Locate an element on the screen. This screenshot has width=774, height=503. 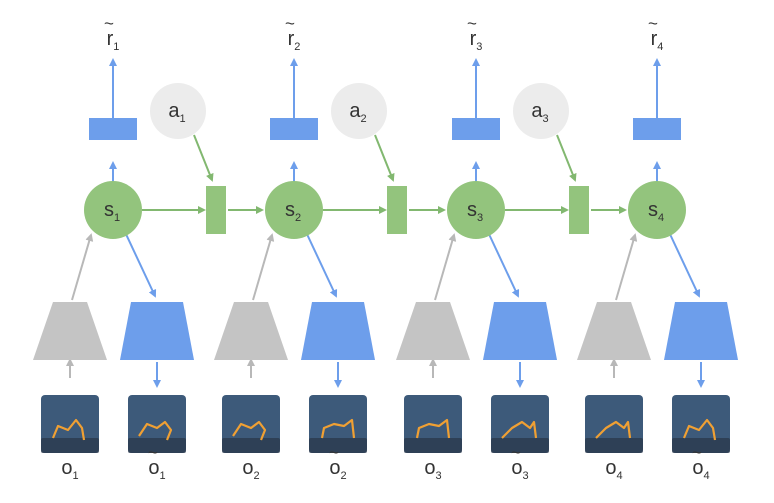
reward-label: r2 is located at coordinates (294, 40).